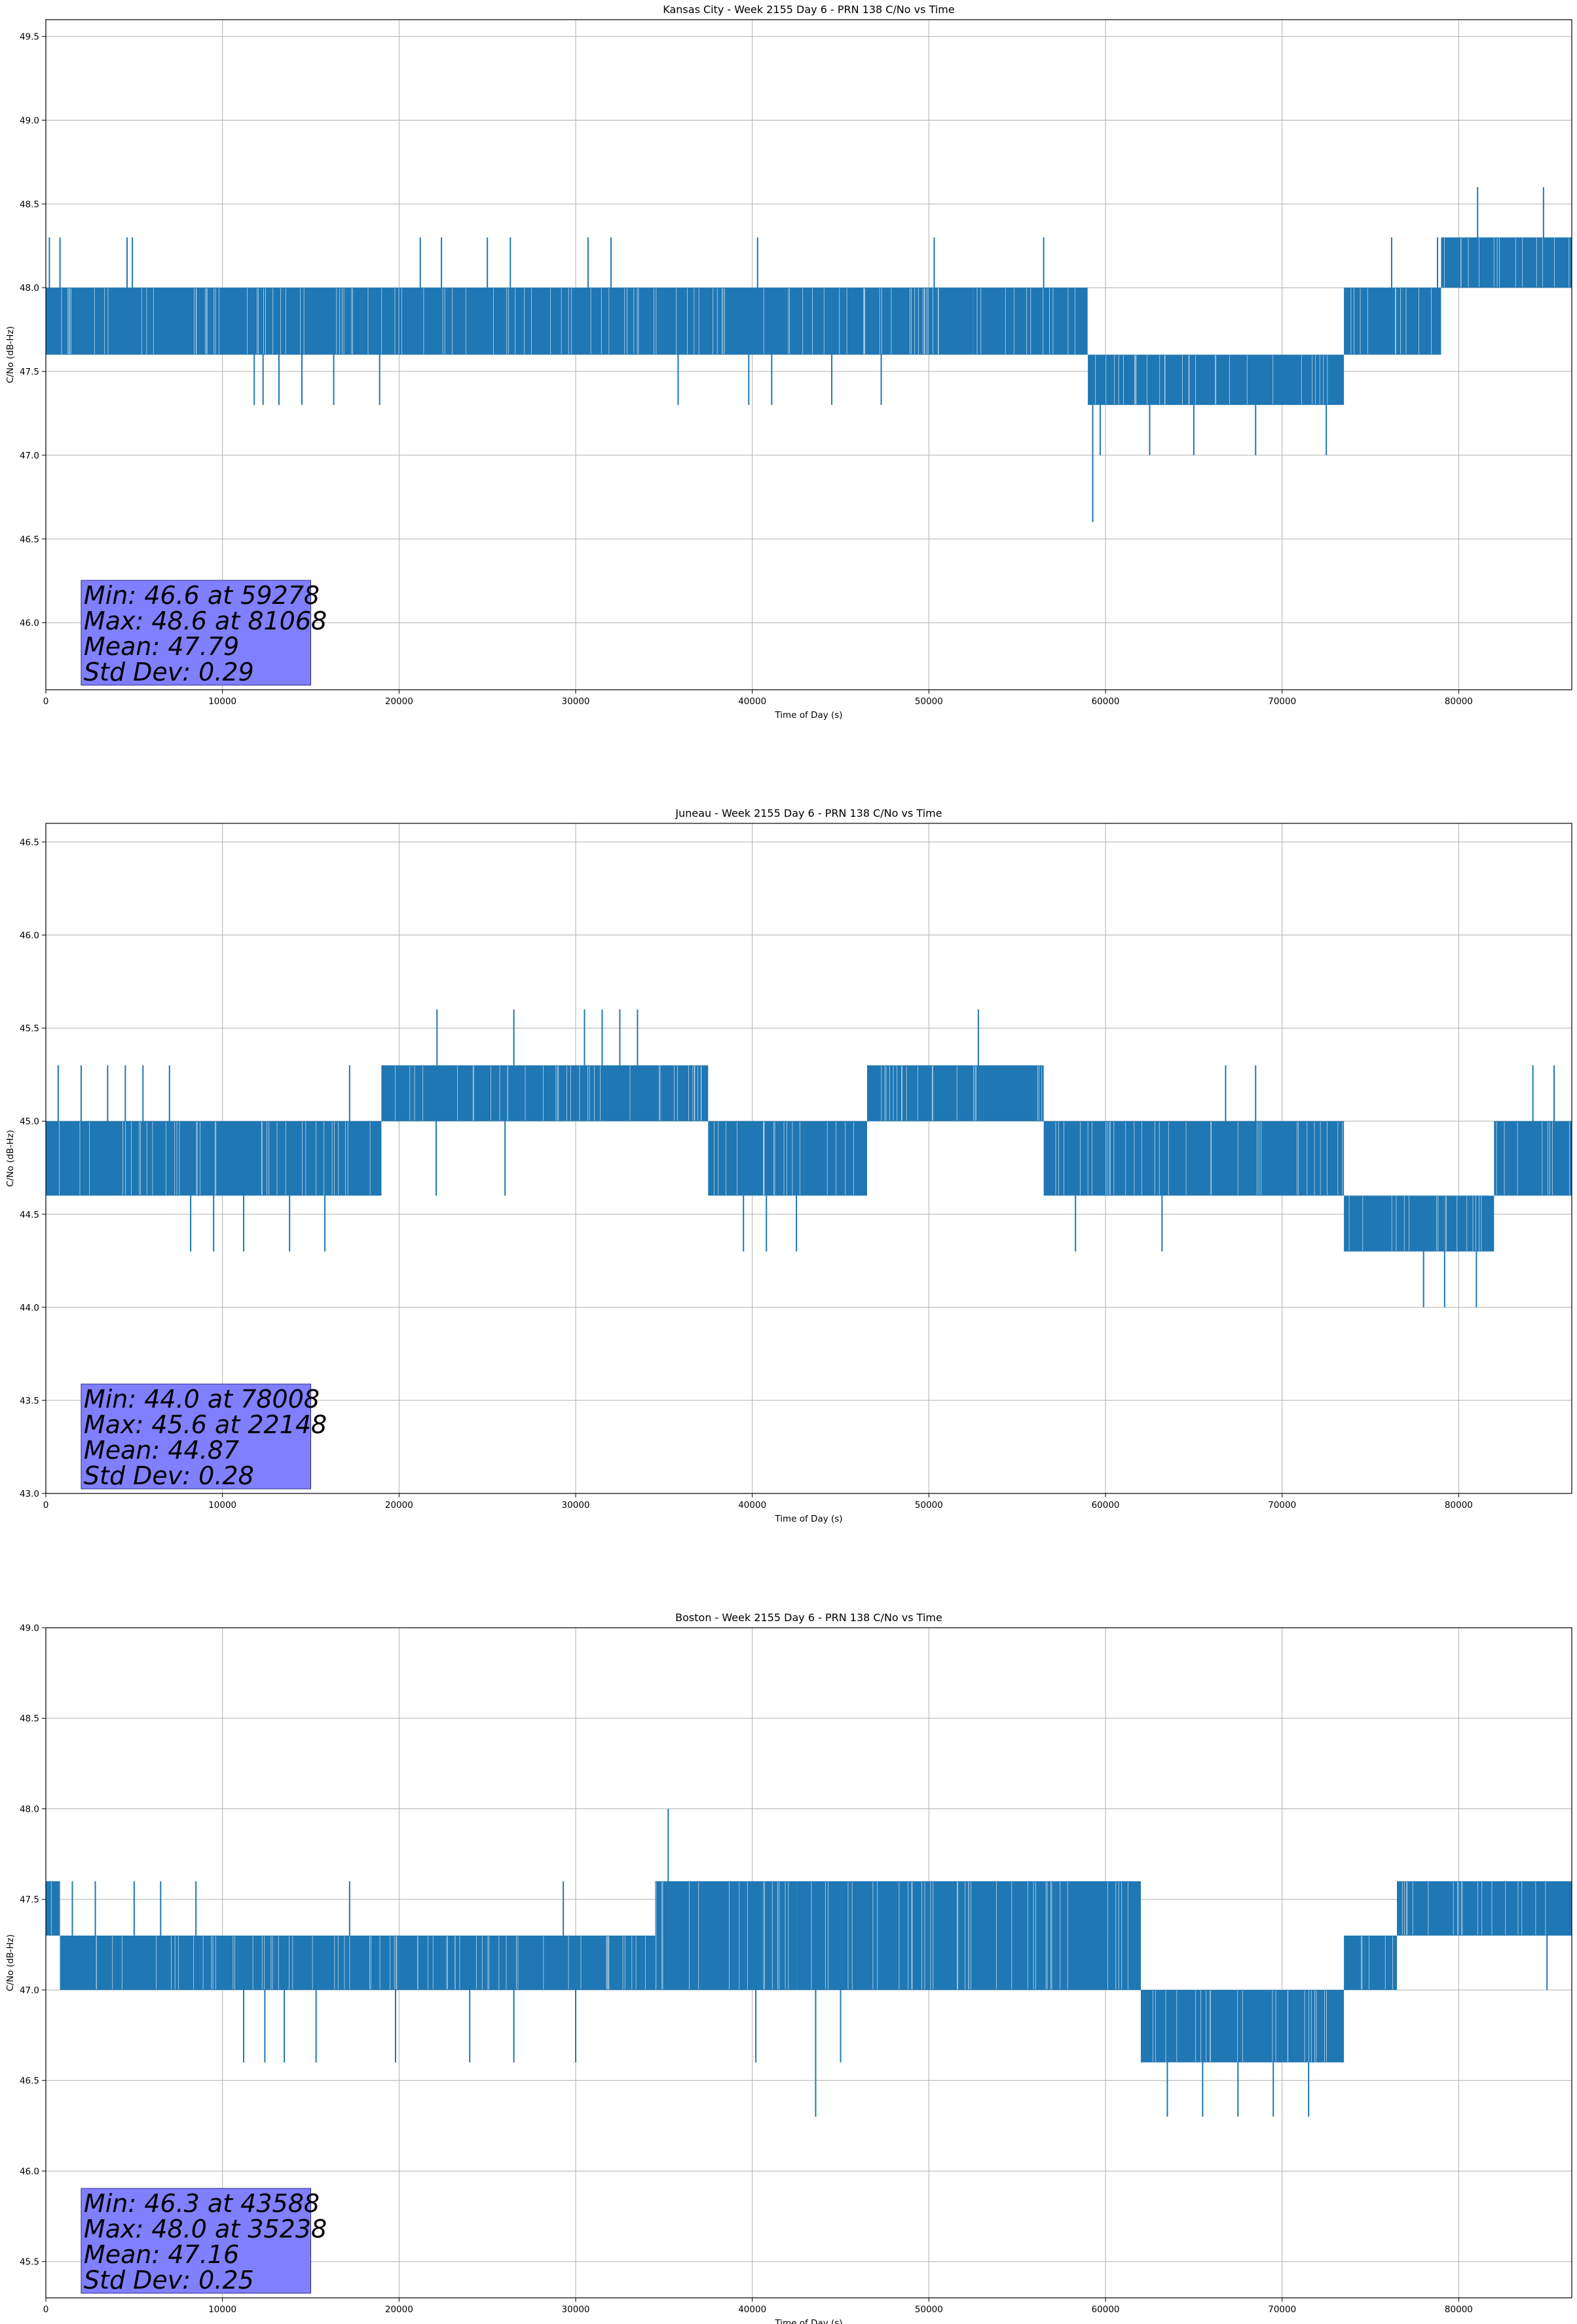 Image resolution: width=1577 pixels, height=2324 pixels. I want to click on y-tick-label: 43.0, so click(29, 1494).